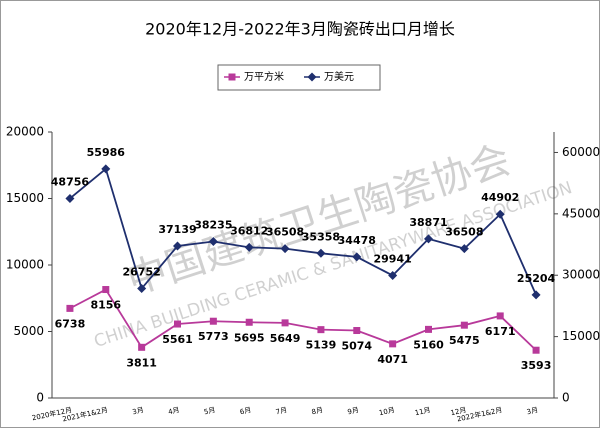  Describe the element at coordinates (581, 275) in the screenshot. I see `y2-tick-label: 30000` at that location.